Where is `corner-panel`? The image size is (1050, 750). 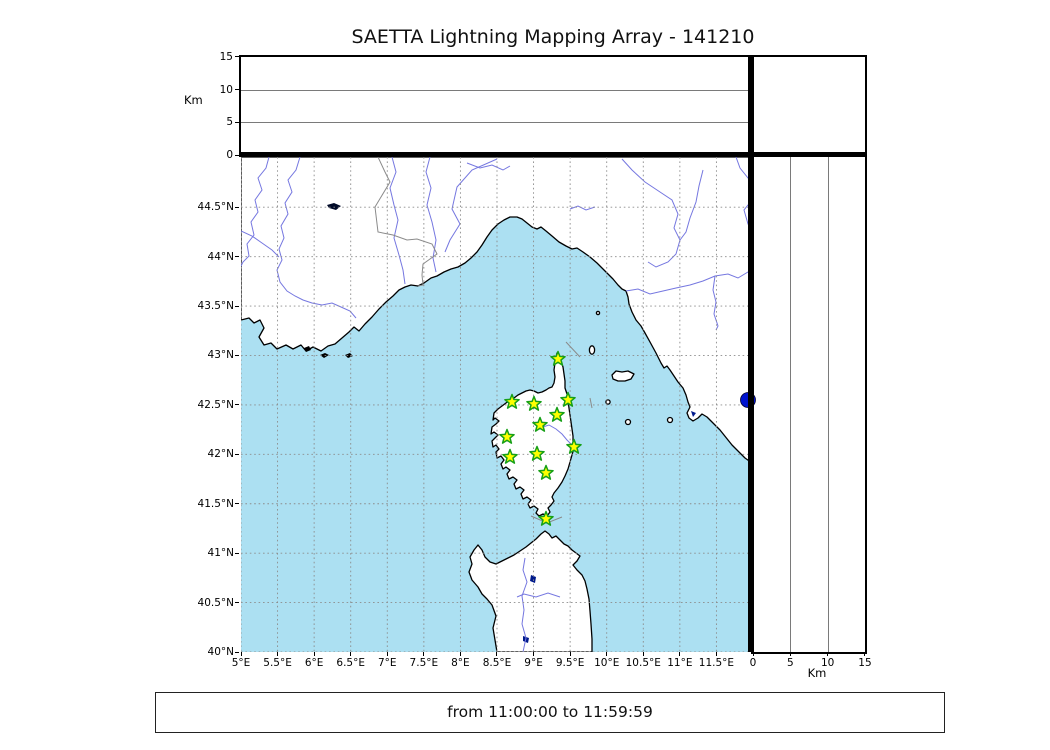 corner-panel is located at coordinates (809, 106).